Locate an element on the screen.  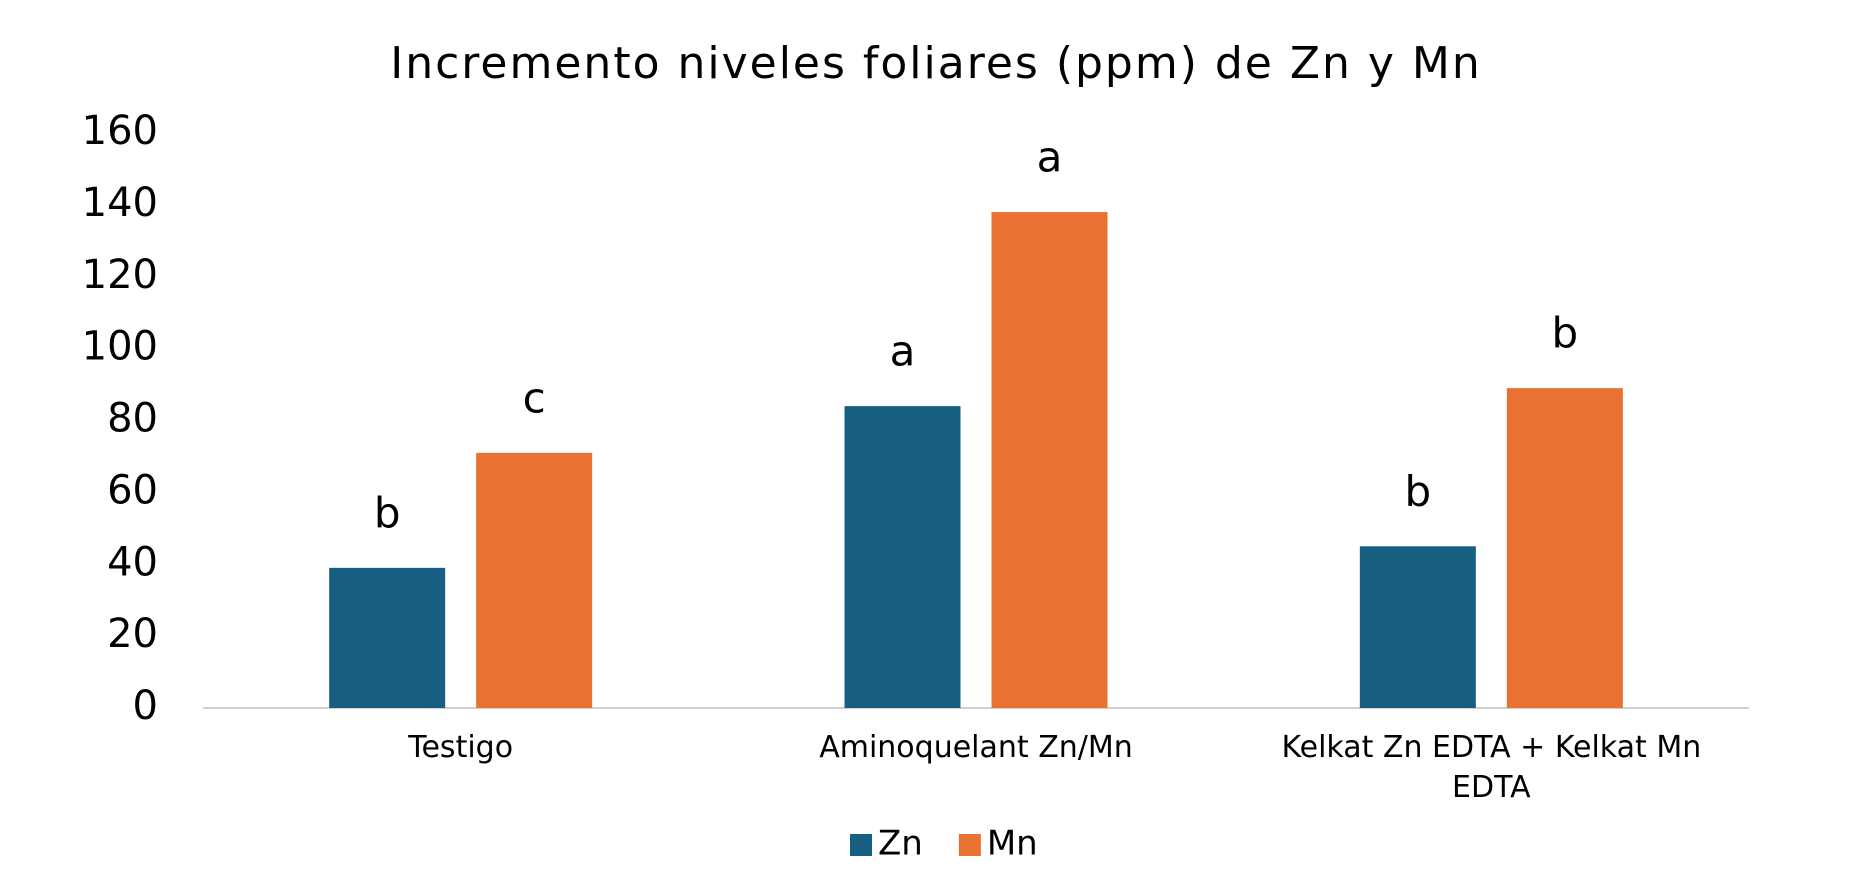
legend-label: Mn is located at coordinates (1012, 844).